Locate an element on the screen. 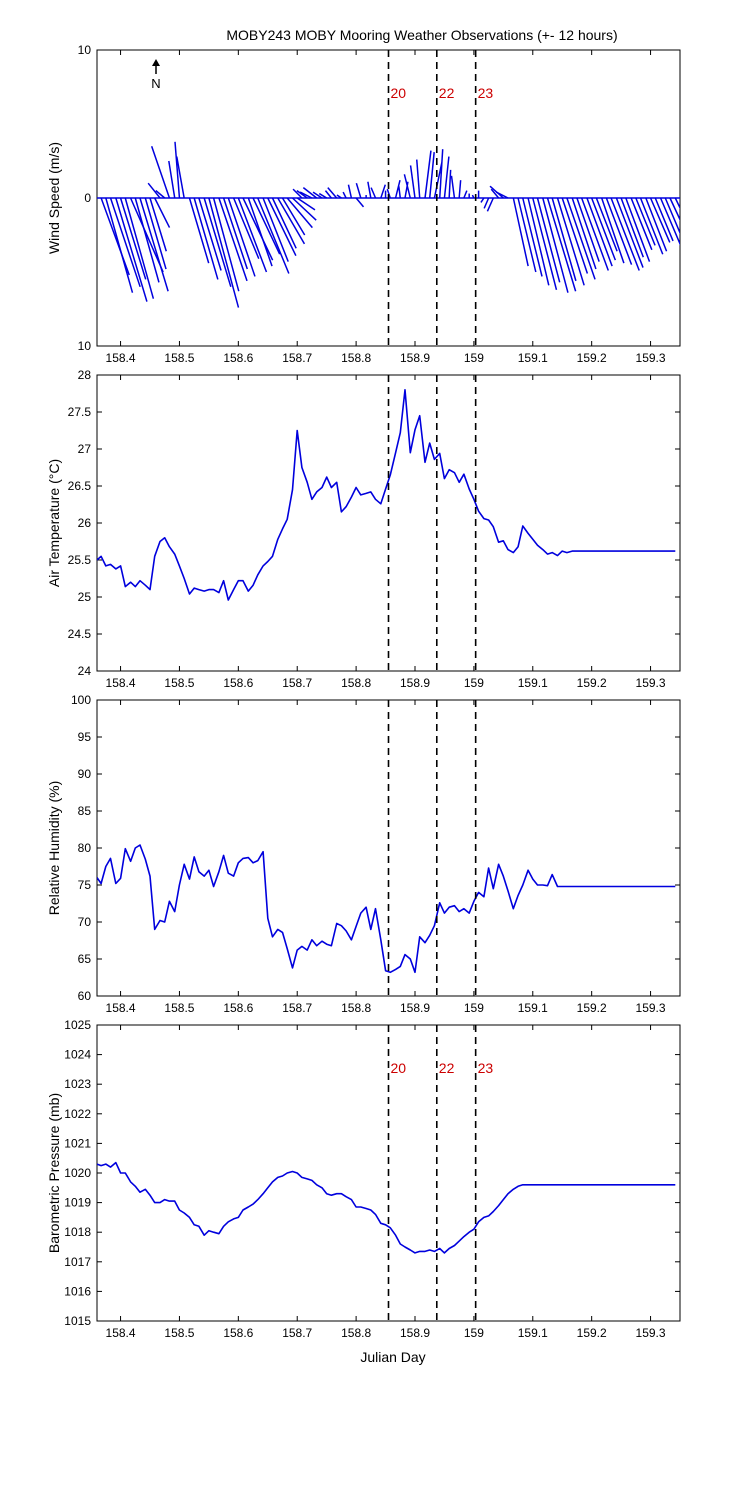 The height and width of the screenshot is (1500, 750). x-tick-label: 158.8 is located at coordinates (356, 1008).